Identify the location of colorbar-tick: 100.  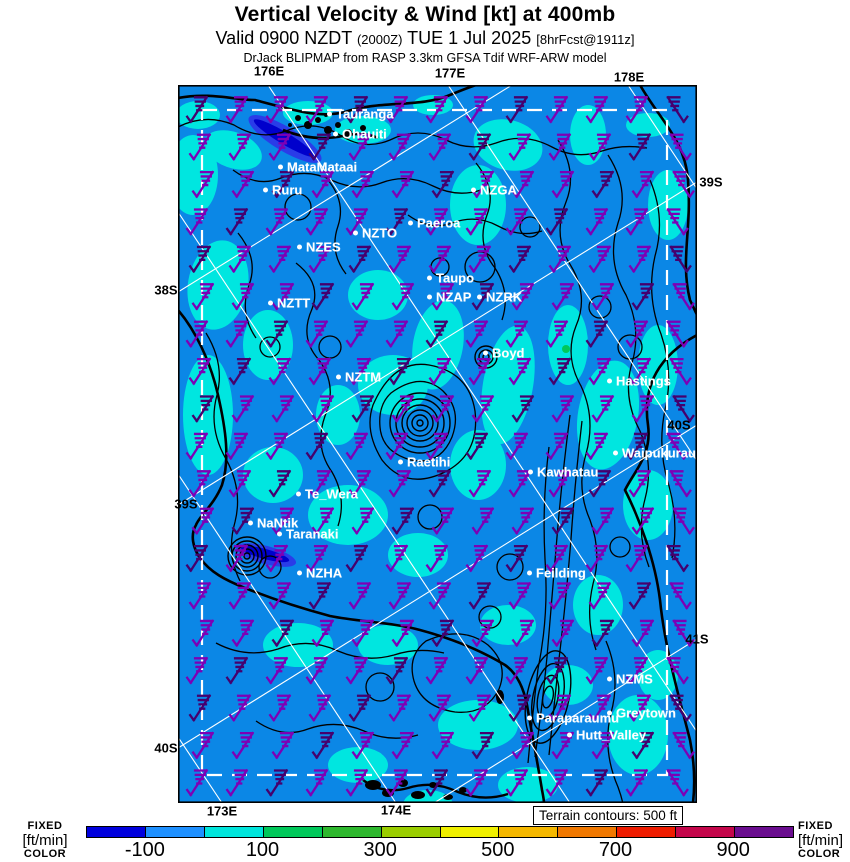
(262, 850).